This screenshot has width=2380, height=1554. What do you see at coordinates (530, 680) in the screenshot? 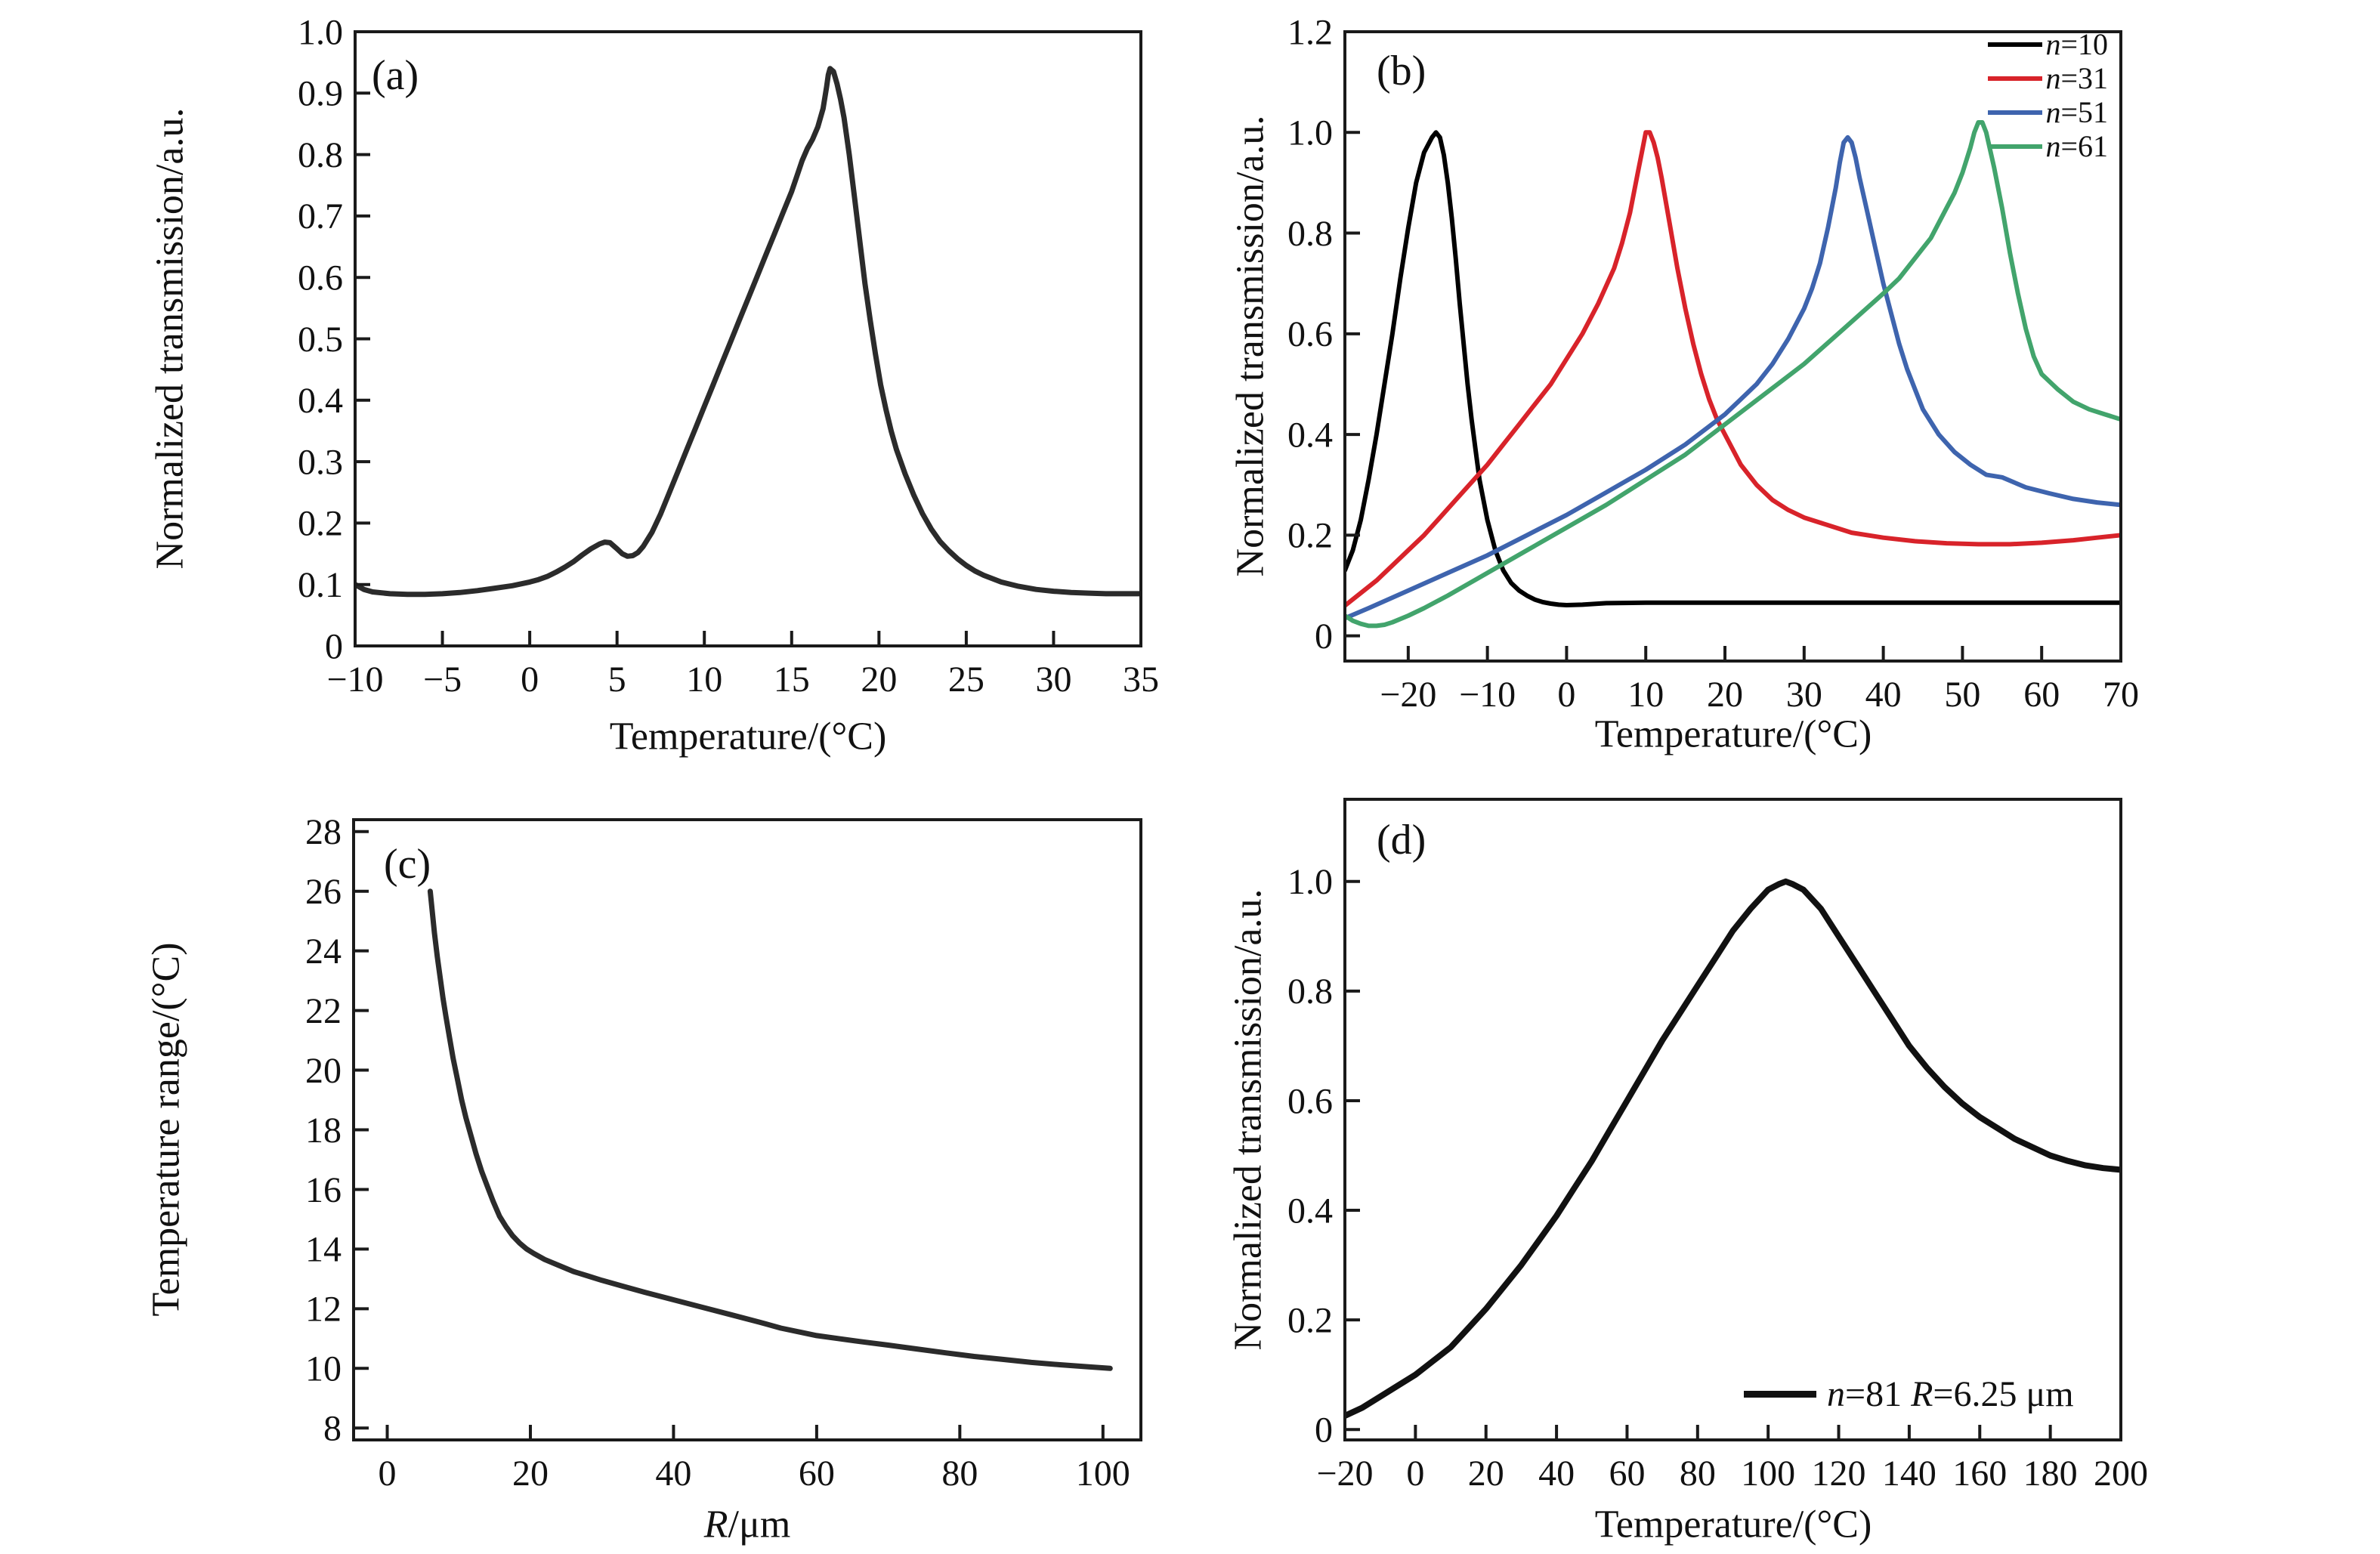
I see `panel-a-xtick-label: 0` at bounding box center [530, 680].